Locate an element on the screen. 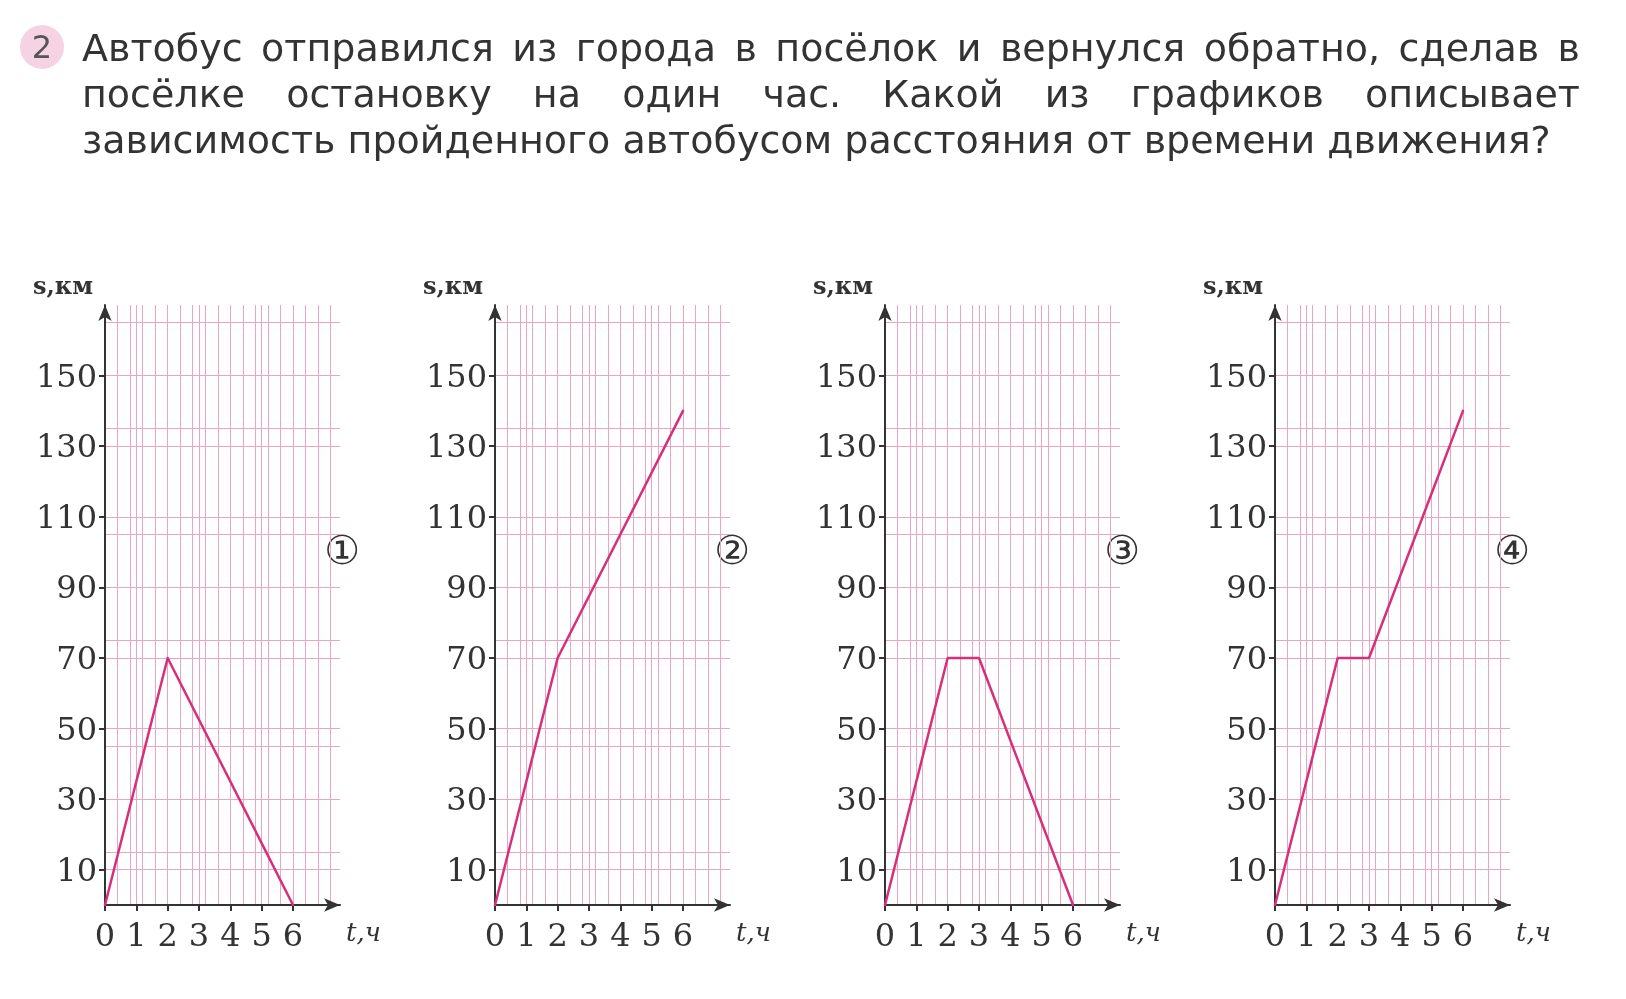  annotation: ① is located at coordinates (342, 550).